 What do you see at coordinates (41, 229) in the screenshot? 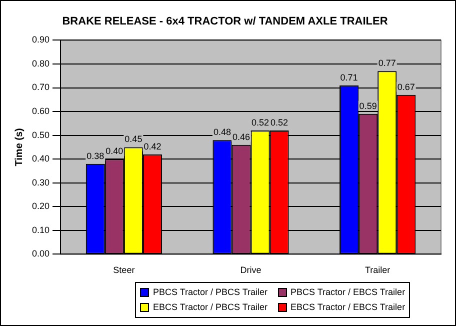
I see `y-tick-label: 0.10` at bounding box center [41, 229].